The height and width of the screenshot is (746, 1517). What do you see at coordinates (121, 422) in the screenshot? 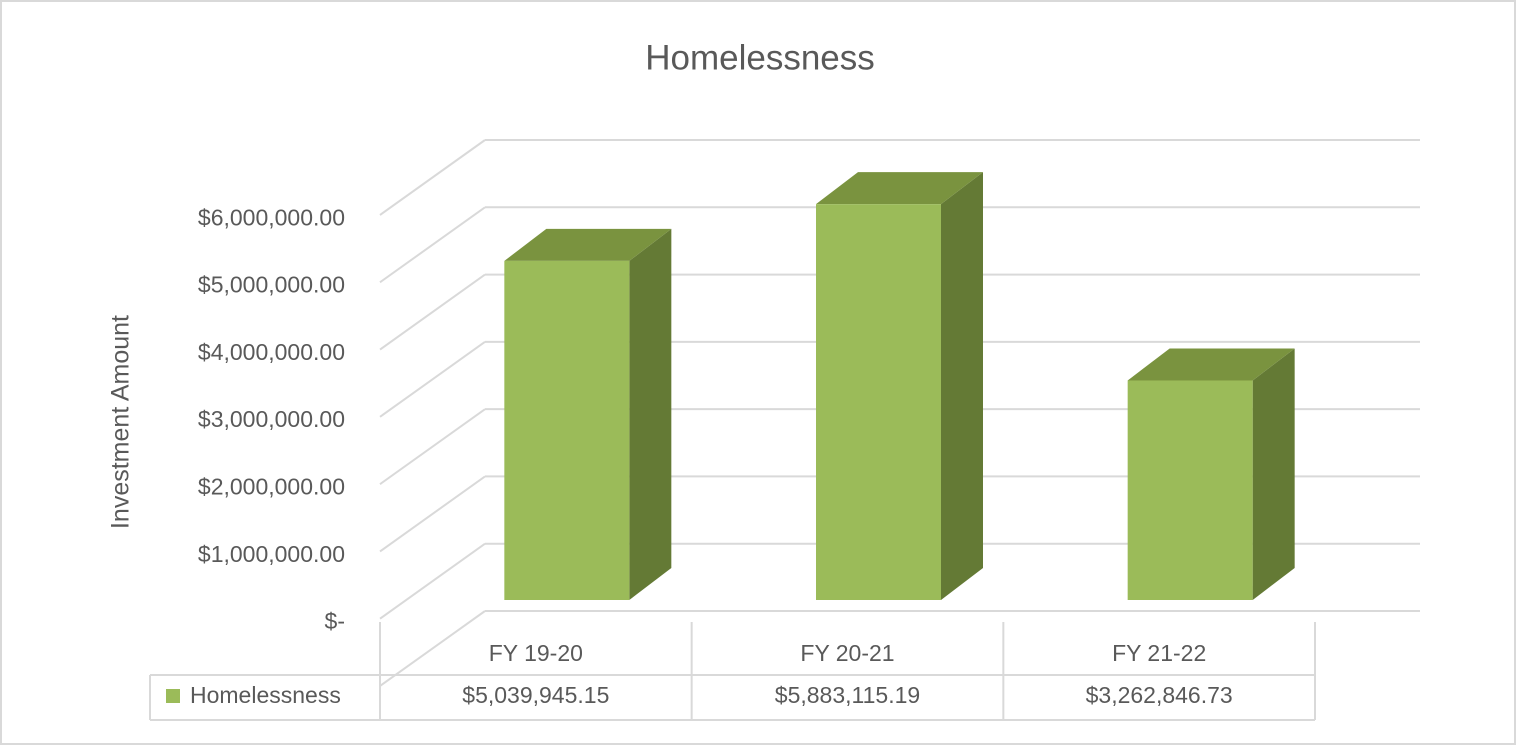
I see `y-axis-label: Investment Amount` at bounding box center [121, 422].